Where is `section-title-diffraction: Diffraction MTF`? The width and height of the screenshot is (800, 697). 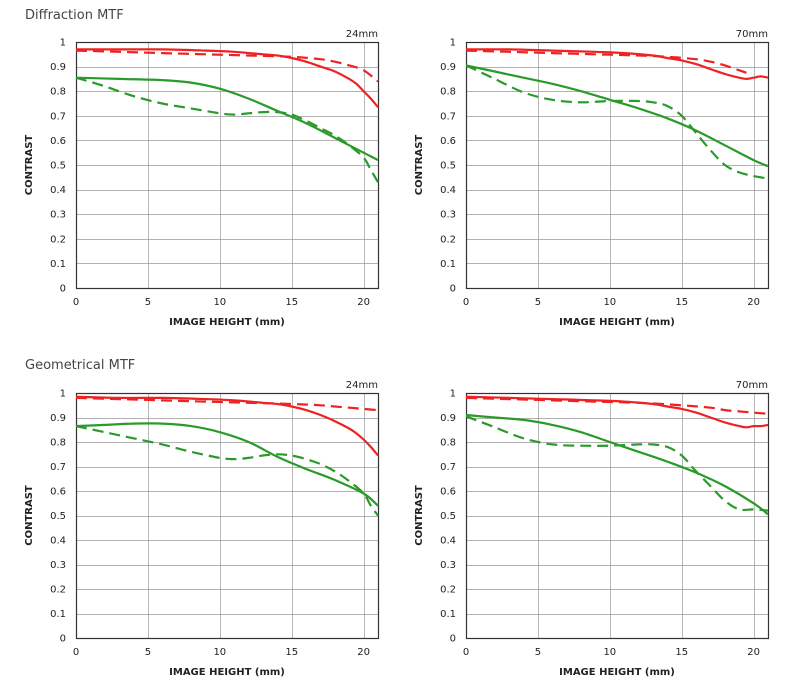 section-title-diffraction: Diffraction MTF is located at coordinates (74, 15).